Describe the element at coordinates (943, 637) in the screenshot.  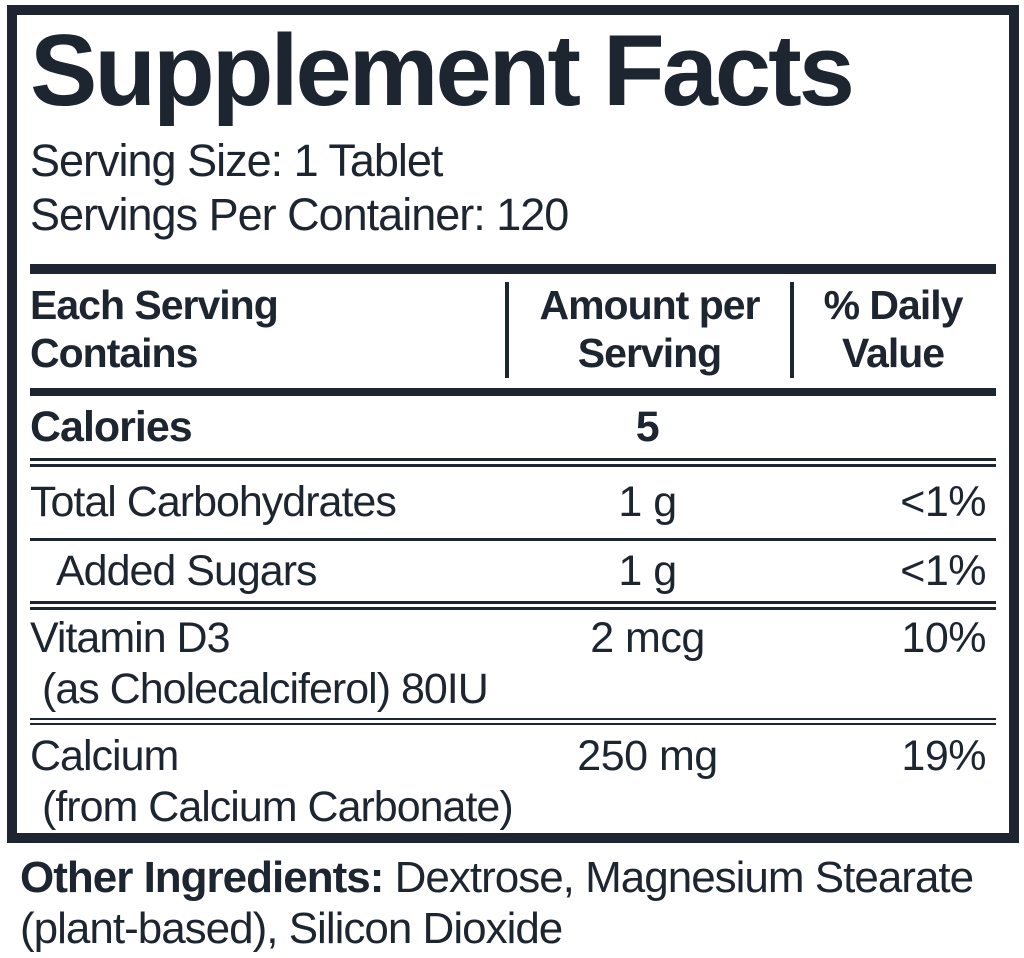
I see `row-vitd-dv: 10%` at that location.